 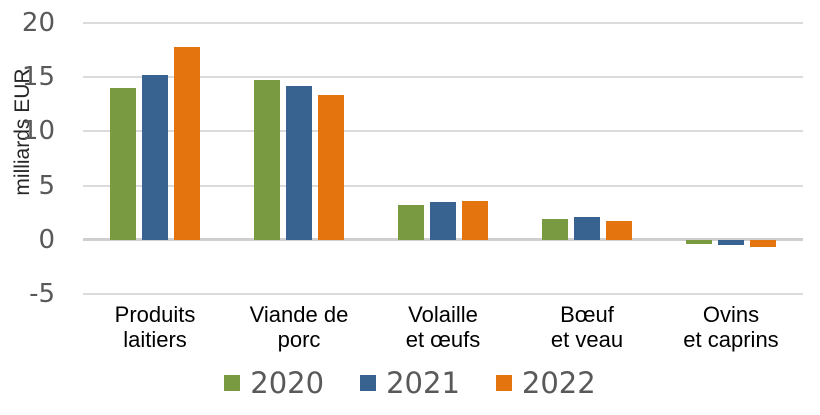 I want to click on category-label: Volaille et œufs, so click(x=443, y=327).